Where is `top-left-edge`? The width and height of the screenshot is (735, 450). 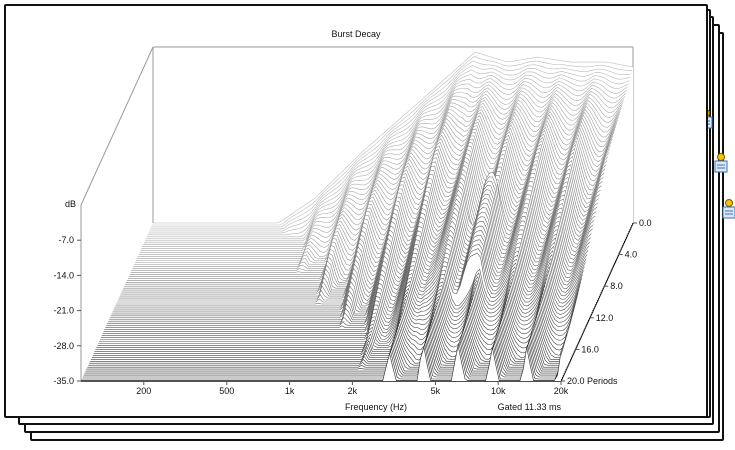
top-left-edge is located at coordinates (117, 126).